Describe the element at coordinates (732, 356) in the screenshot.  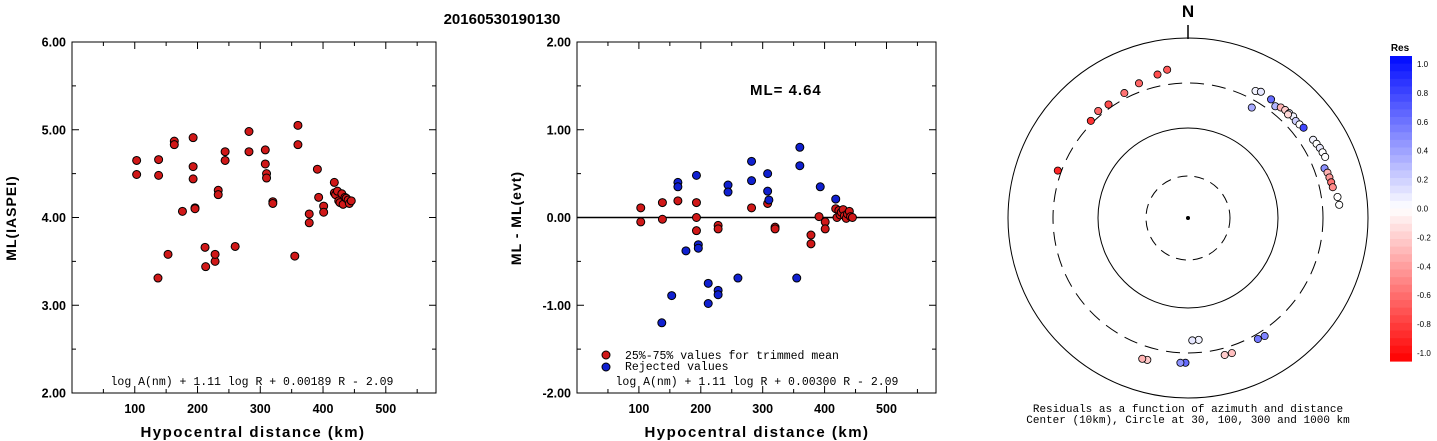
I see `legend-label-trimmed: 25%-75% values for trimmed mean` at that location.